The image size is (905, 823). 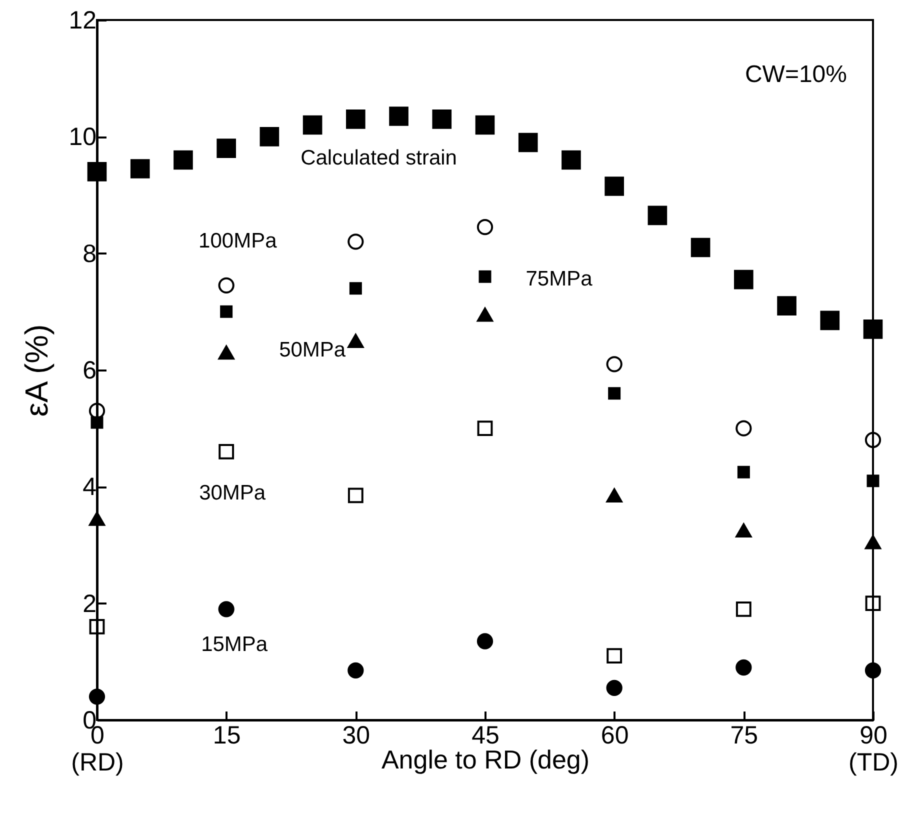 I want to click on series-label: 100MPa, so click(x=238, y=241).